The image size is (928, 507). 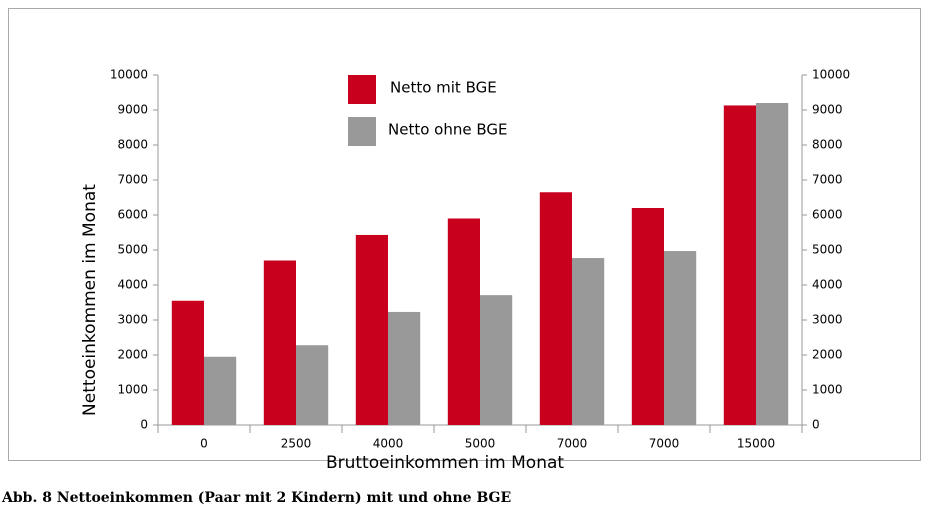 What do you see at coordinates (827, 250) in the screenshot?
I see `y2-tick-label: 5000` at bounding box center [827, 250].